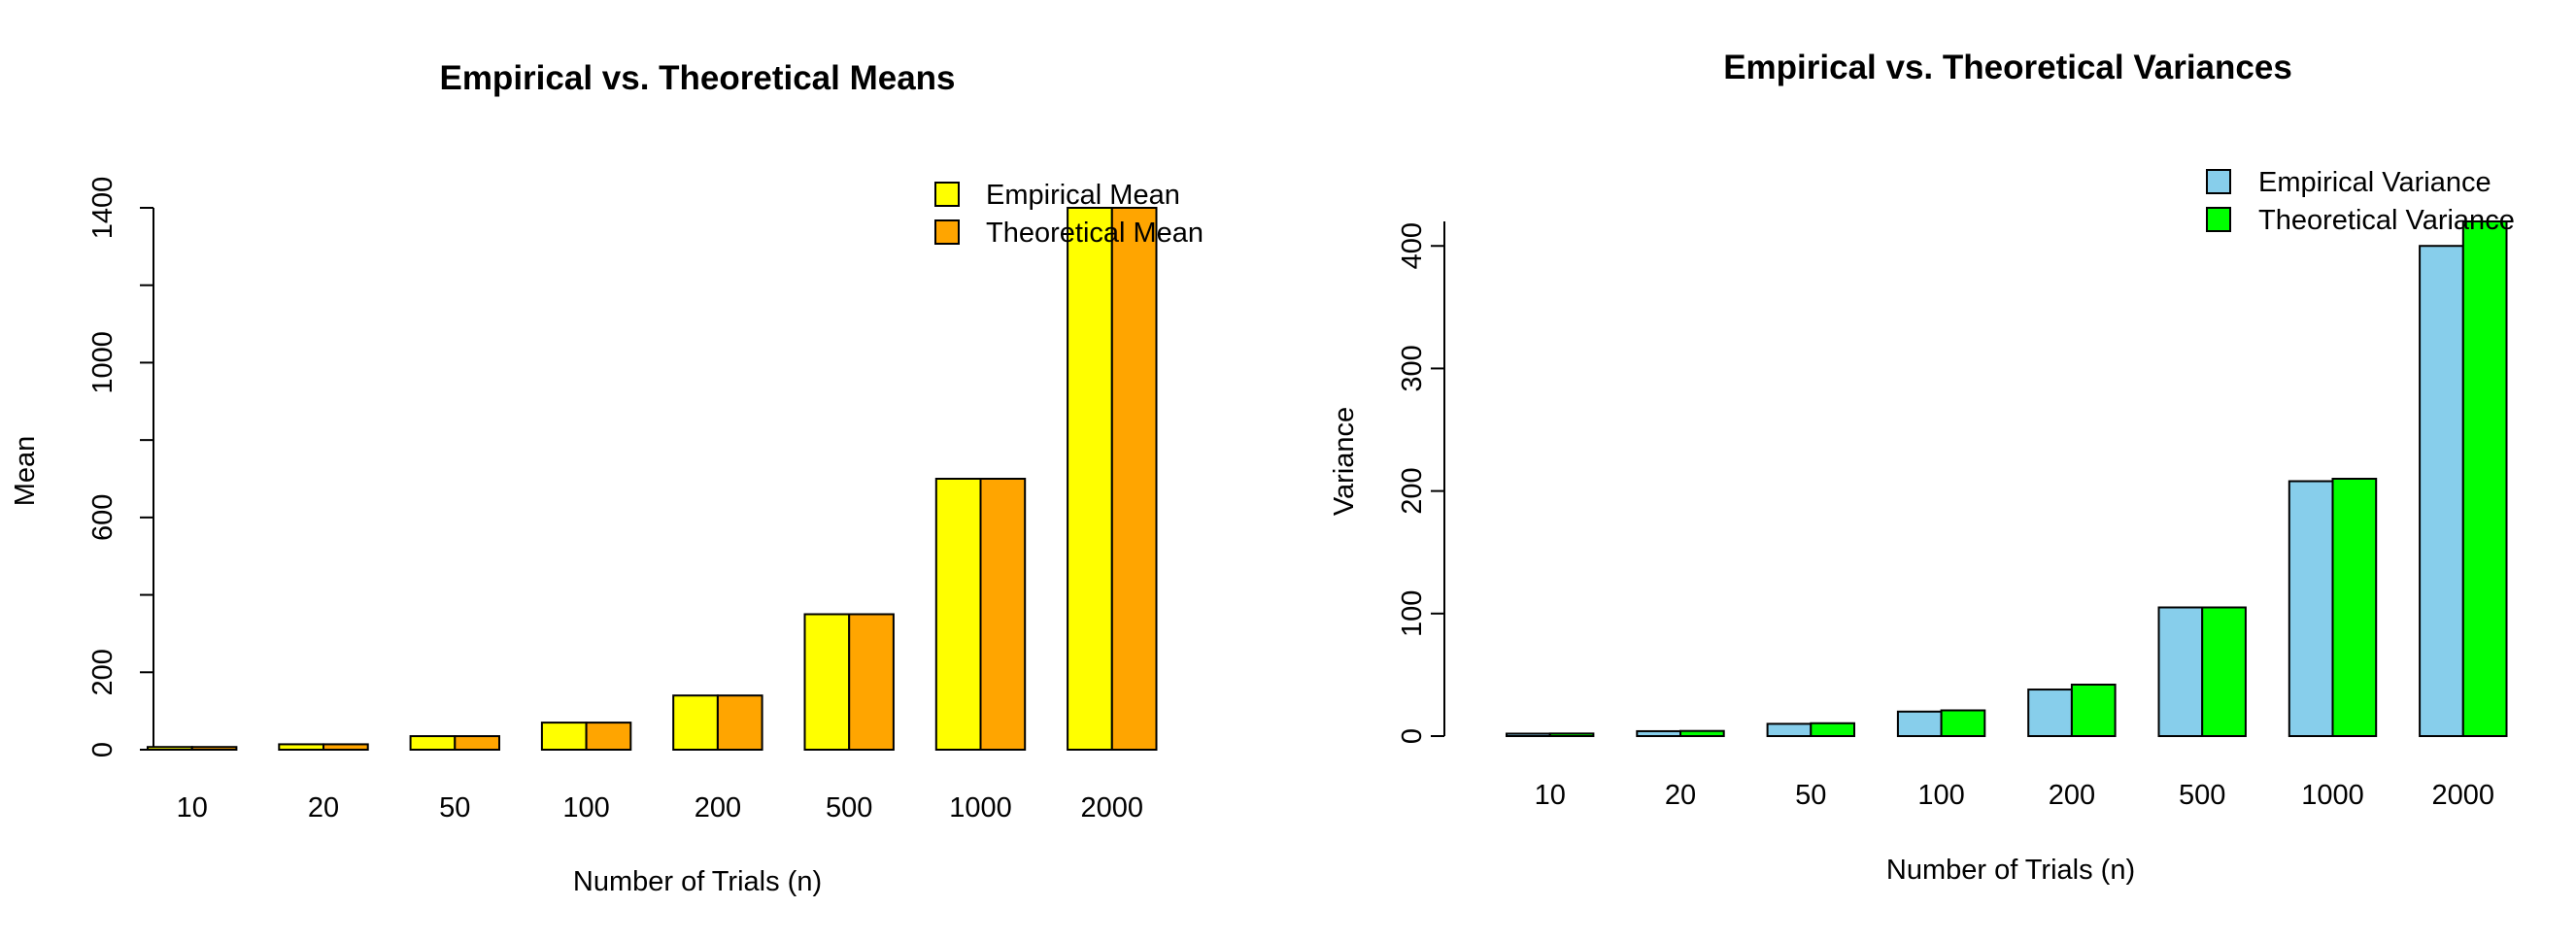 The width and height of the screenshot is (2576, 941). Describe the element at coordinates (1412, 613) in the screenshot. I see `y-tick-label: 100` at that location.